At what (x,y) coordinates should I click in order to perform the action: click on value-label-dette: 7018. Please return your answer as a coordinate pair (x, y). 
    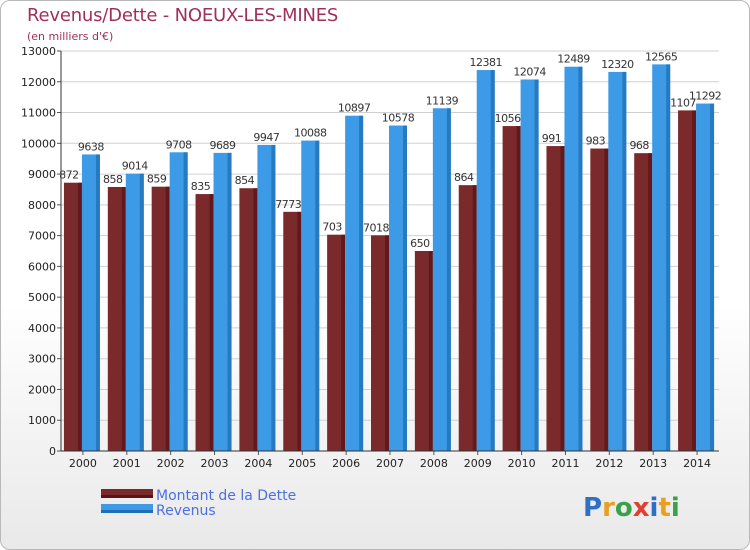
    Looking at the image, I should click on (376, 227).